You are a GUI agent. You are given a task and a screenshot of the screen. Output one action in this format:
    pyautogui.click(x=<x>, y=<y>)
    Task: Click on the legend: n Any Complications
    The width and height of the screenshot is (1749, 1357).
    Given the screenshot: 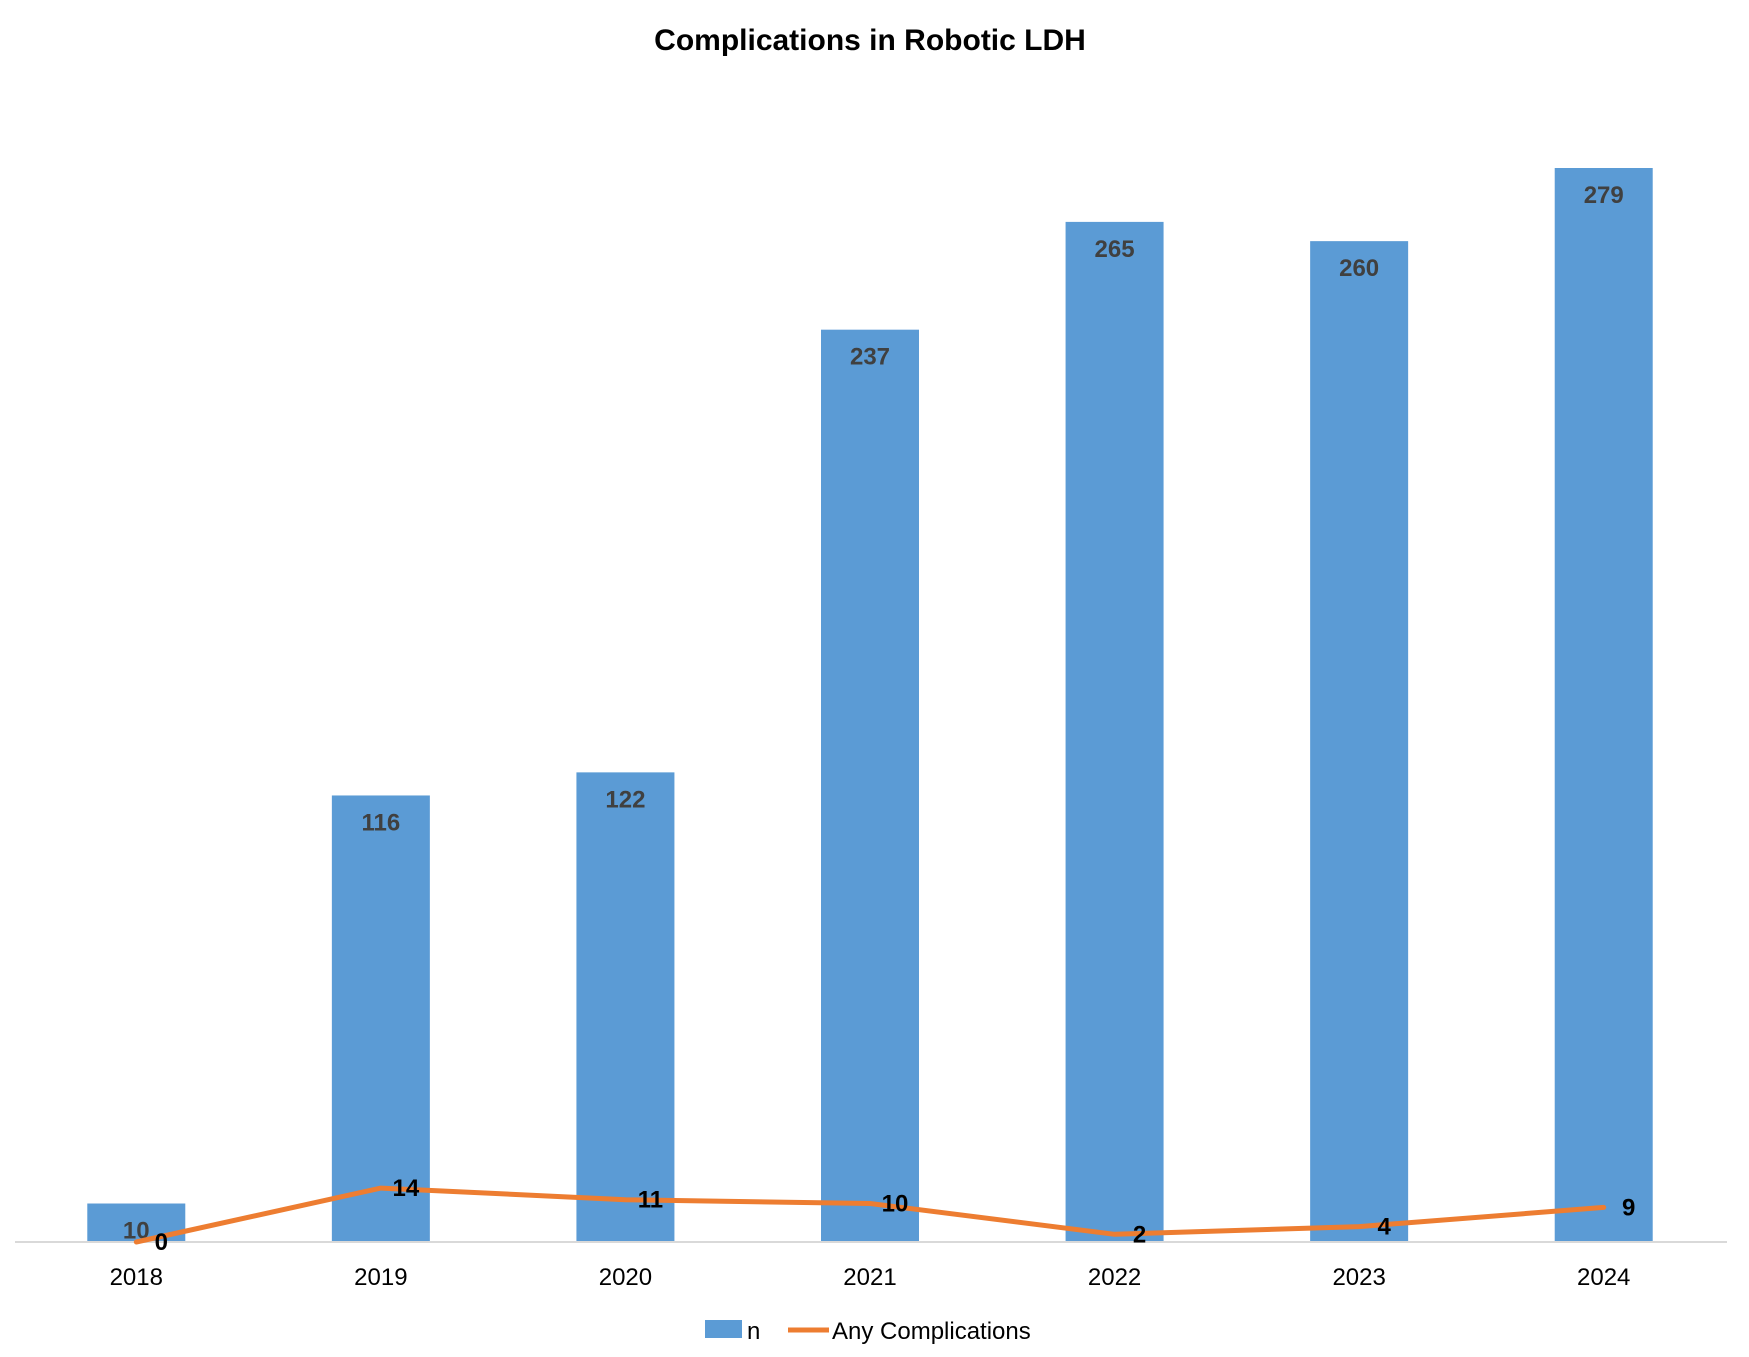 What is the action you would take?
    pyautogui.click(x=868, y=1331)
    